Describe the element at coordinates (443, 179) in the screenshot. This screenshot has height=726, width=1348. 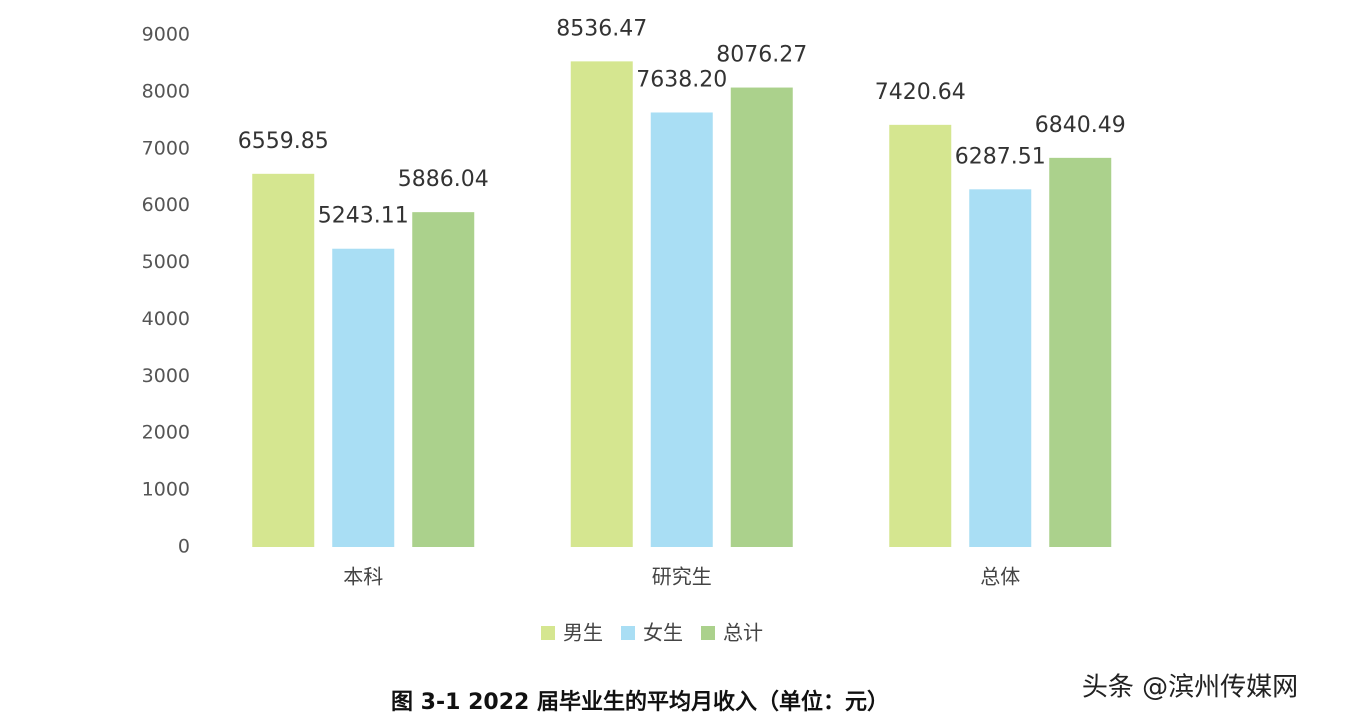
I see `value-label: 5886.04` at that location.